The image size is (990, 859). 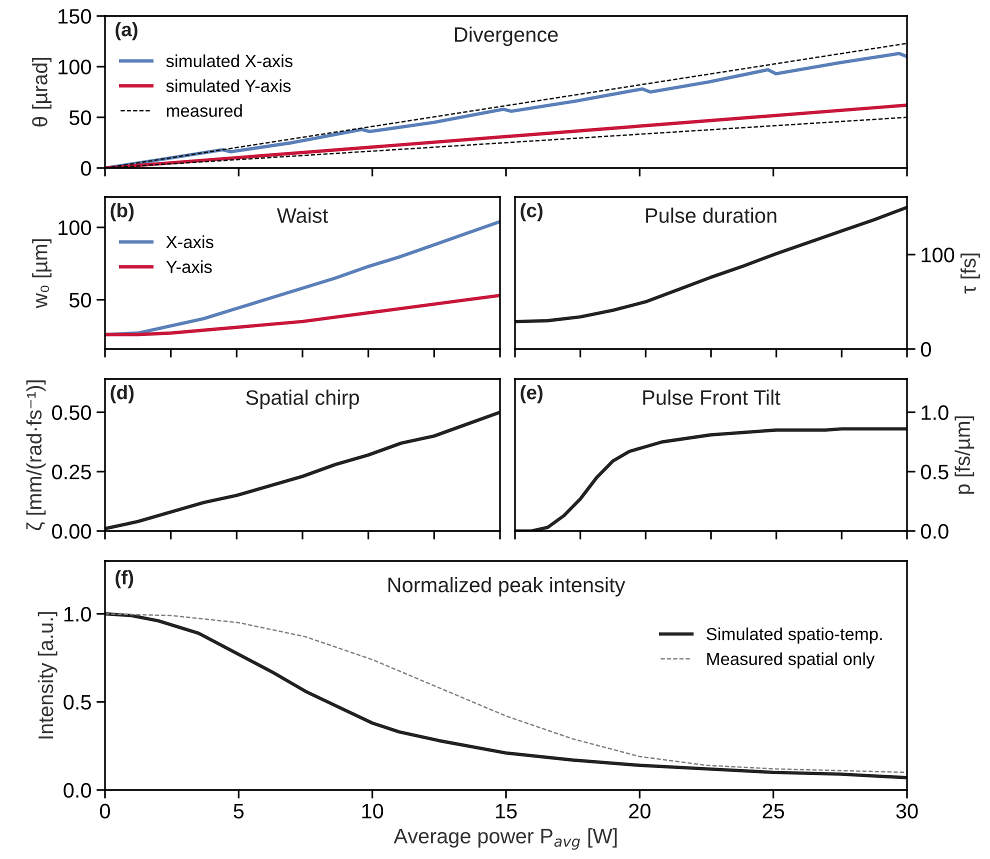 I want to click on y-axis-title: w₀ [µm], so click(x=42, y=273).